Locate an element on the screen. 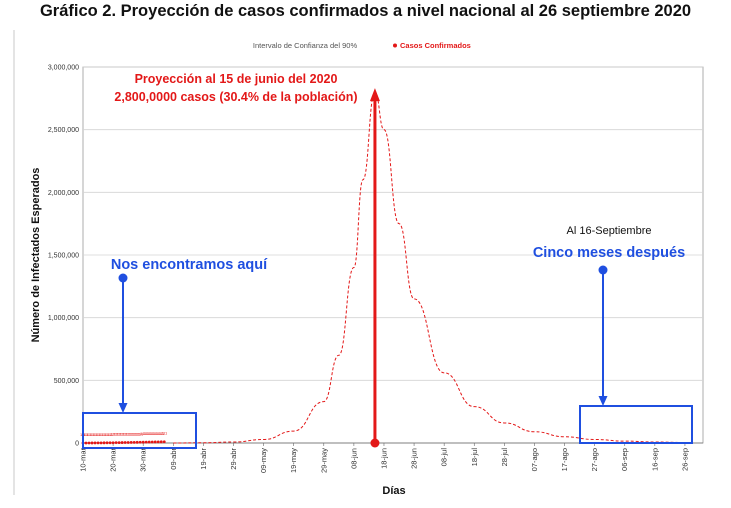  y-tick-label: 0 is located at coordinates (77, 444).